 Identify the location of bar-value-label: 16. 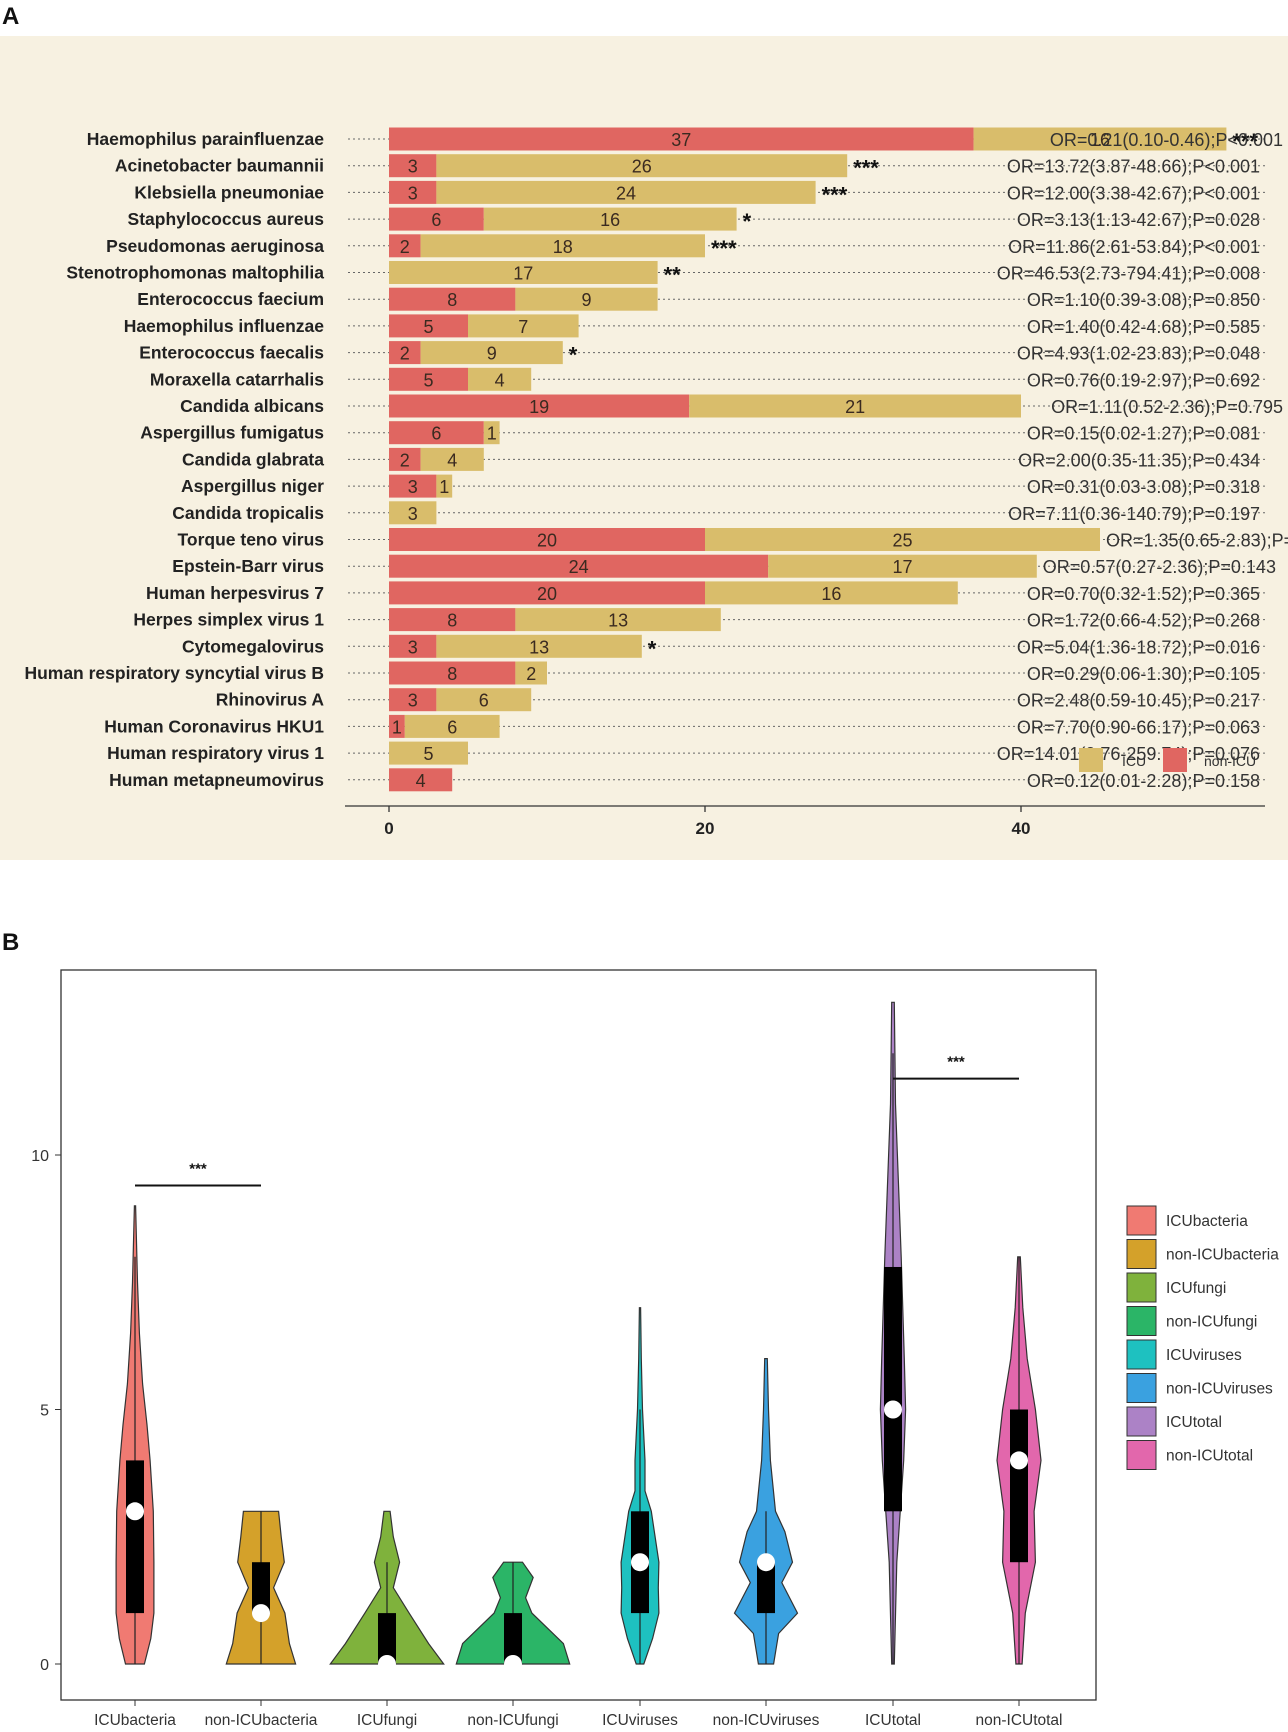
(831, 594).